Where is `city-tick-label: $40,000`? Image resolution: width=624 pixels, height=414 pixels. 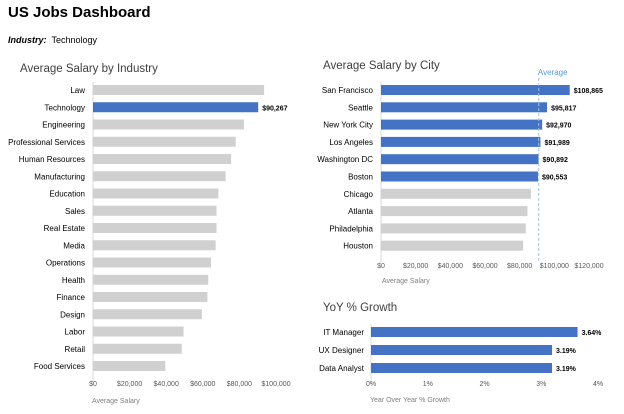
city-tick-label: $40,000 is located at coordinates (450, 266).